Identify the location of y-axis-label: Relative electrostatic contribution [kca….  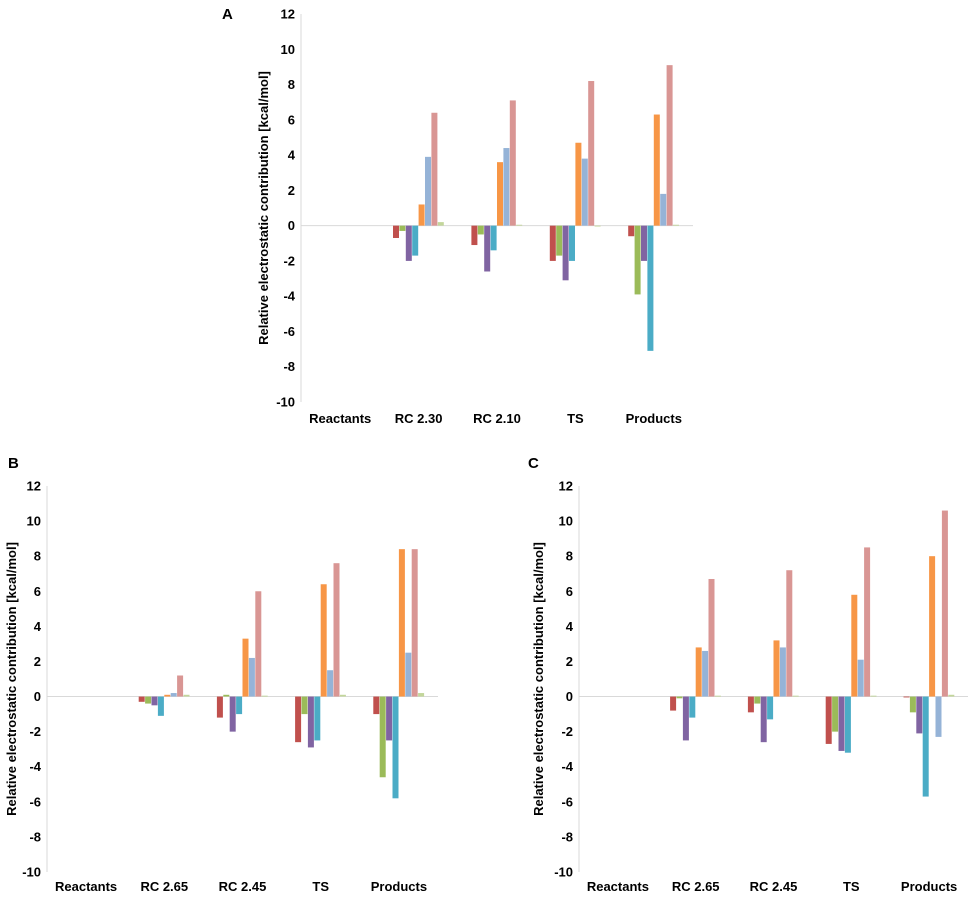
(11, 679).